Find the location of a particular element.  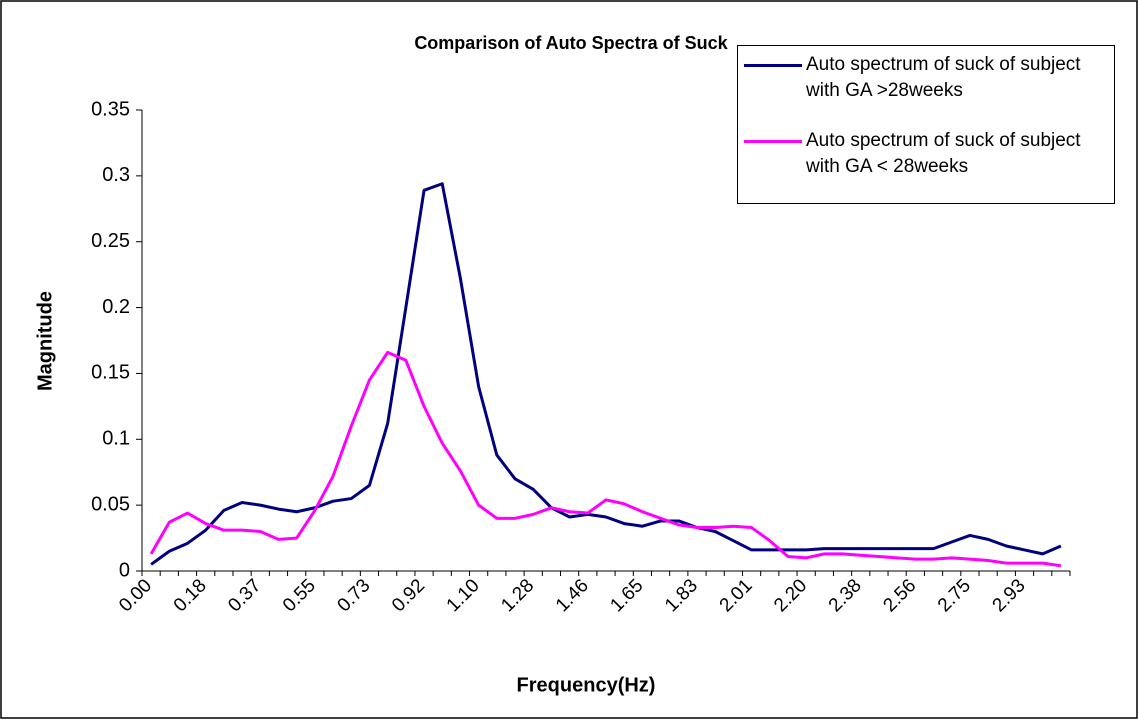

y-tick-label: 0.05 is located at coordinates (110, 504).